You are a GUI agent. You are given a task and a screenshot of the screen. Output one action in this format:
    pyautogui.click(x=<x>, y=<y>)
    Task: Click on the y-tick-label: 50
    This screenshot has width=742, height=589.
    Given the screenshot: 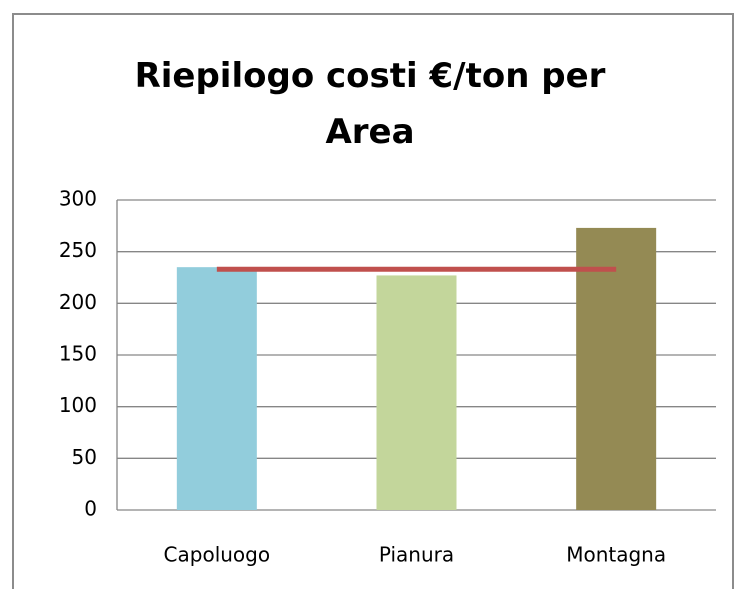 What is the action you would take?
    pyautogui.click(x=84, y=457)
    